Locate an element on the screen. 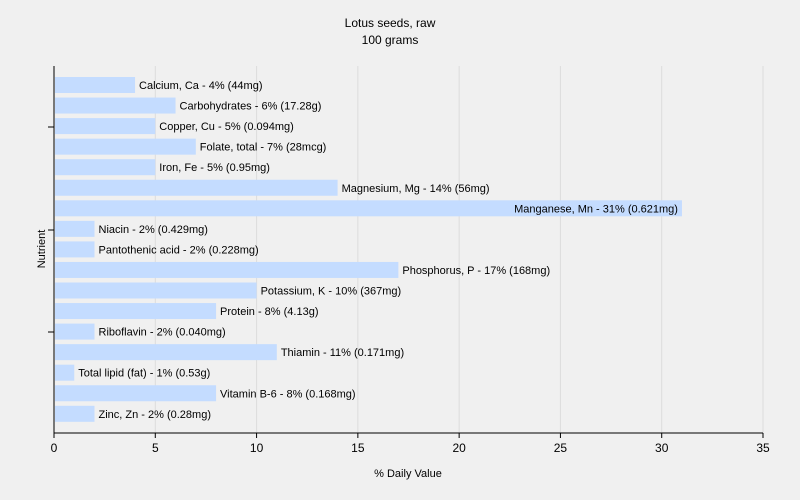  bar-label-total-lipid-fat: Total lipid (fat) - 1% (0.53g) is located at coordinates (144, 374).